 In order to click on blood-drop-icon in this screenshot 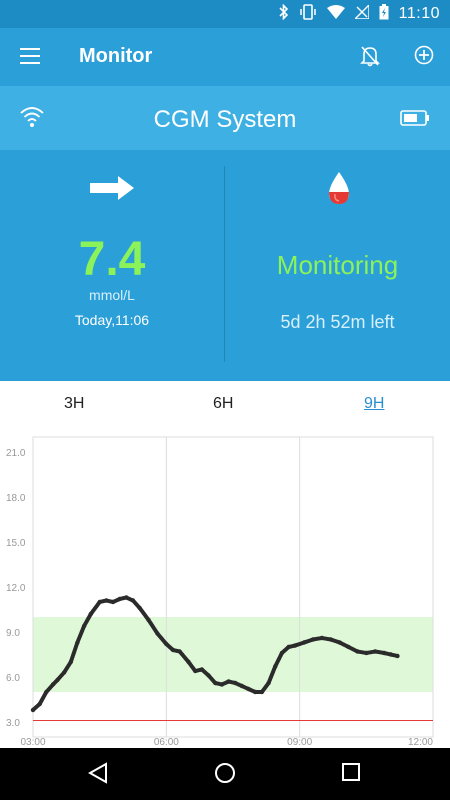, I will do `click(339, 190)`.